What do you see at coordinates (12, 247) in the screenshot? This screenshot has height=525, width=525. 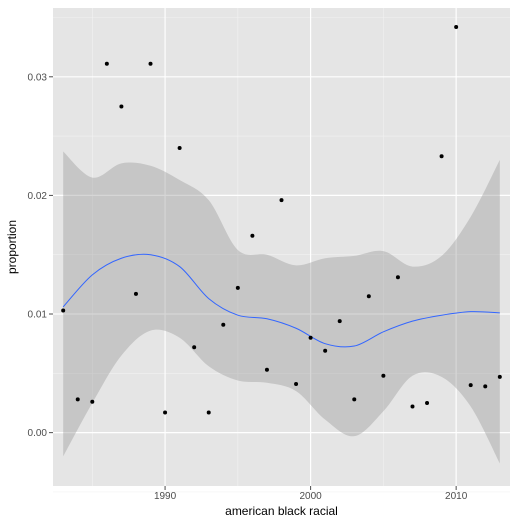 I see `y-axis-title: proportion` at bounding box center [12, 247].